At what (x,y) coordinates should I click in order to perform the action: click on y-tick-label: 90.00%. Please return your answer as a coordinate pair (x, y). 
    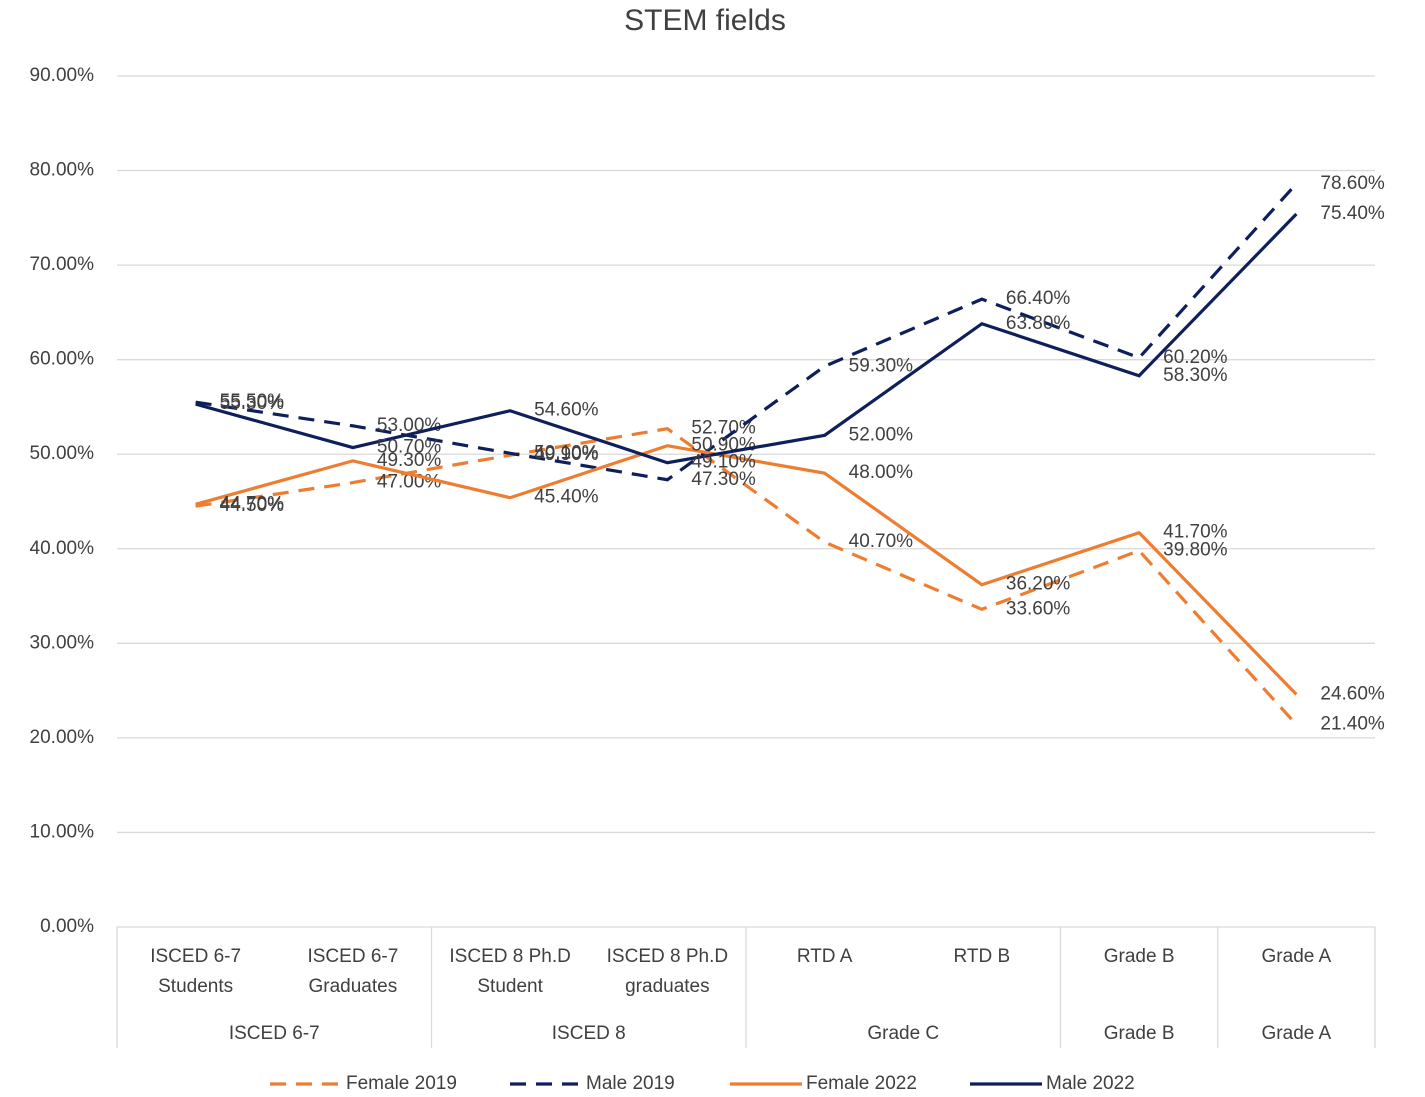
    Looking at the image, I should click on (62, 75).